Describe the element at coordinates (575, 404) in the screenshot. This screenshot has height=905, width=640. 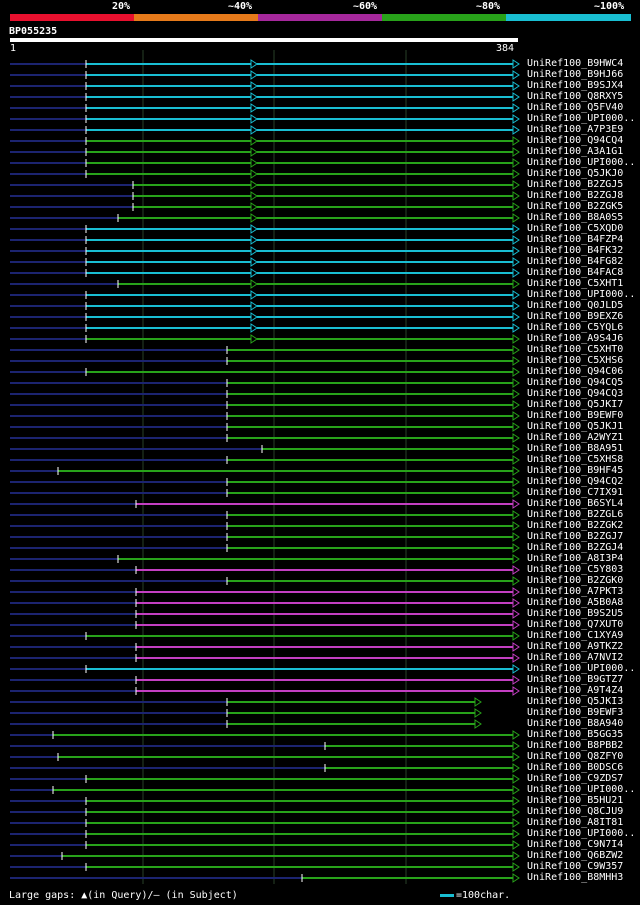
I see `hit-label: UniRef100_Q5JKI7` at that location.